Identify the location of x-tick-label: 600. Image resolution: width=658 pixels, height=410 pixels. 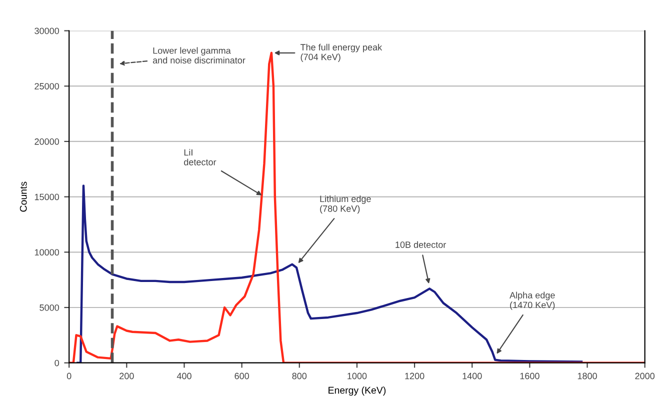
(241, 376).